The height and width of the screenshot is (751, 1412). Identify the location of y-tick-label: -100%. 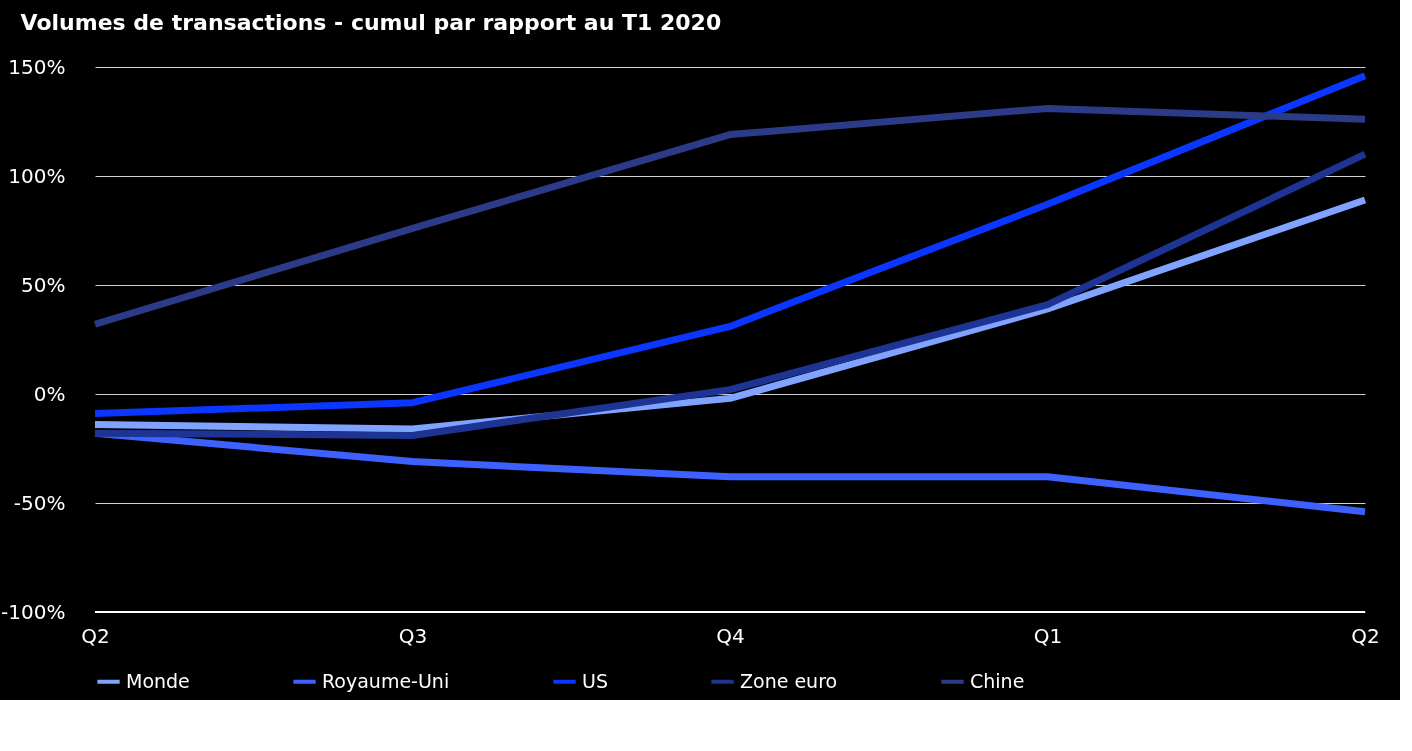
(33, 611).